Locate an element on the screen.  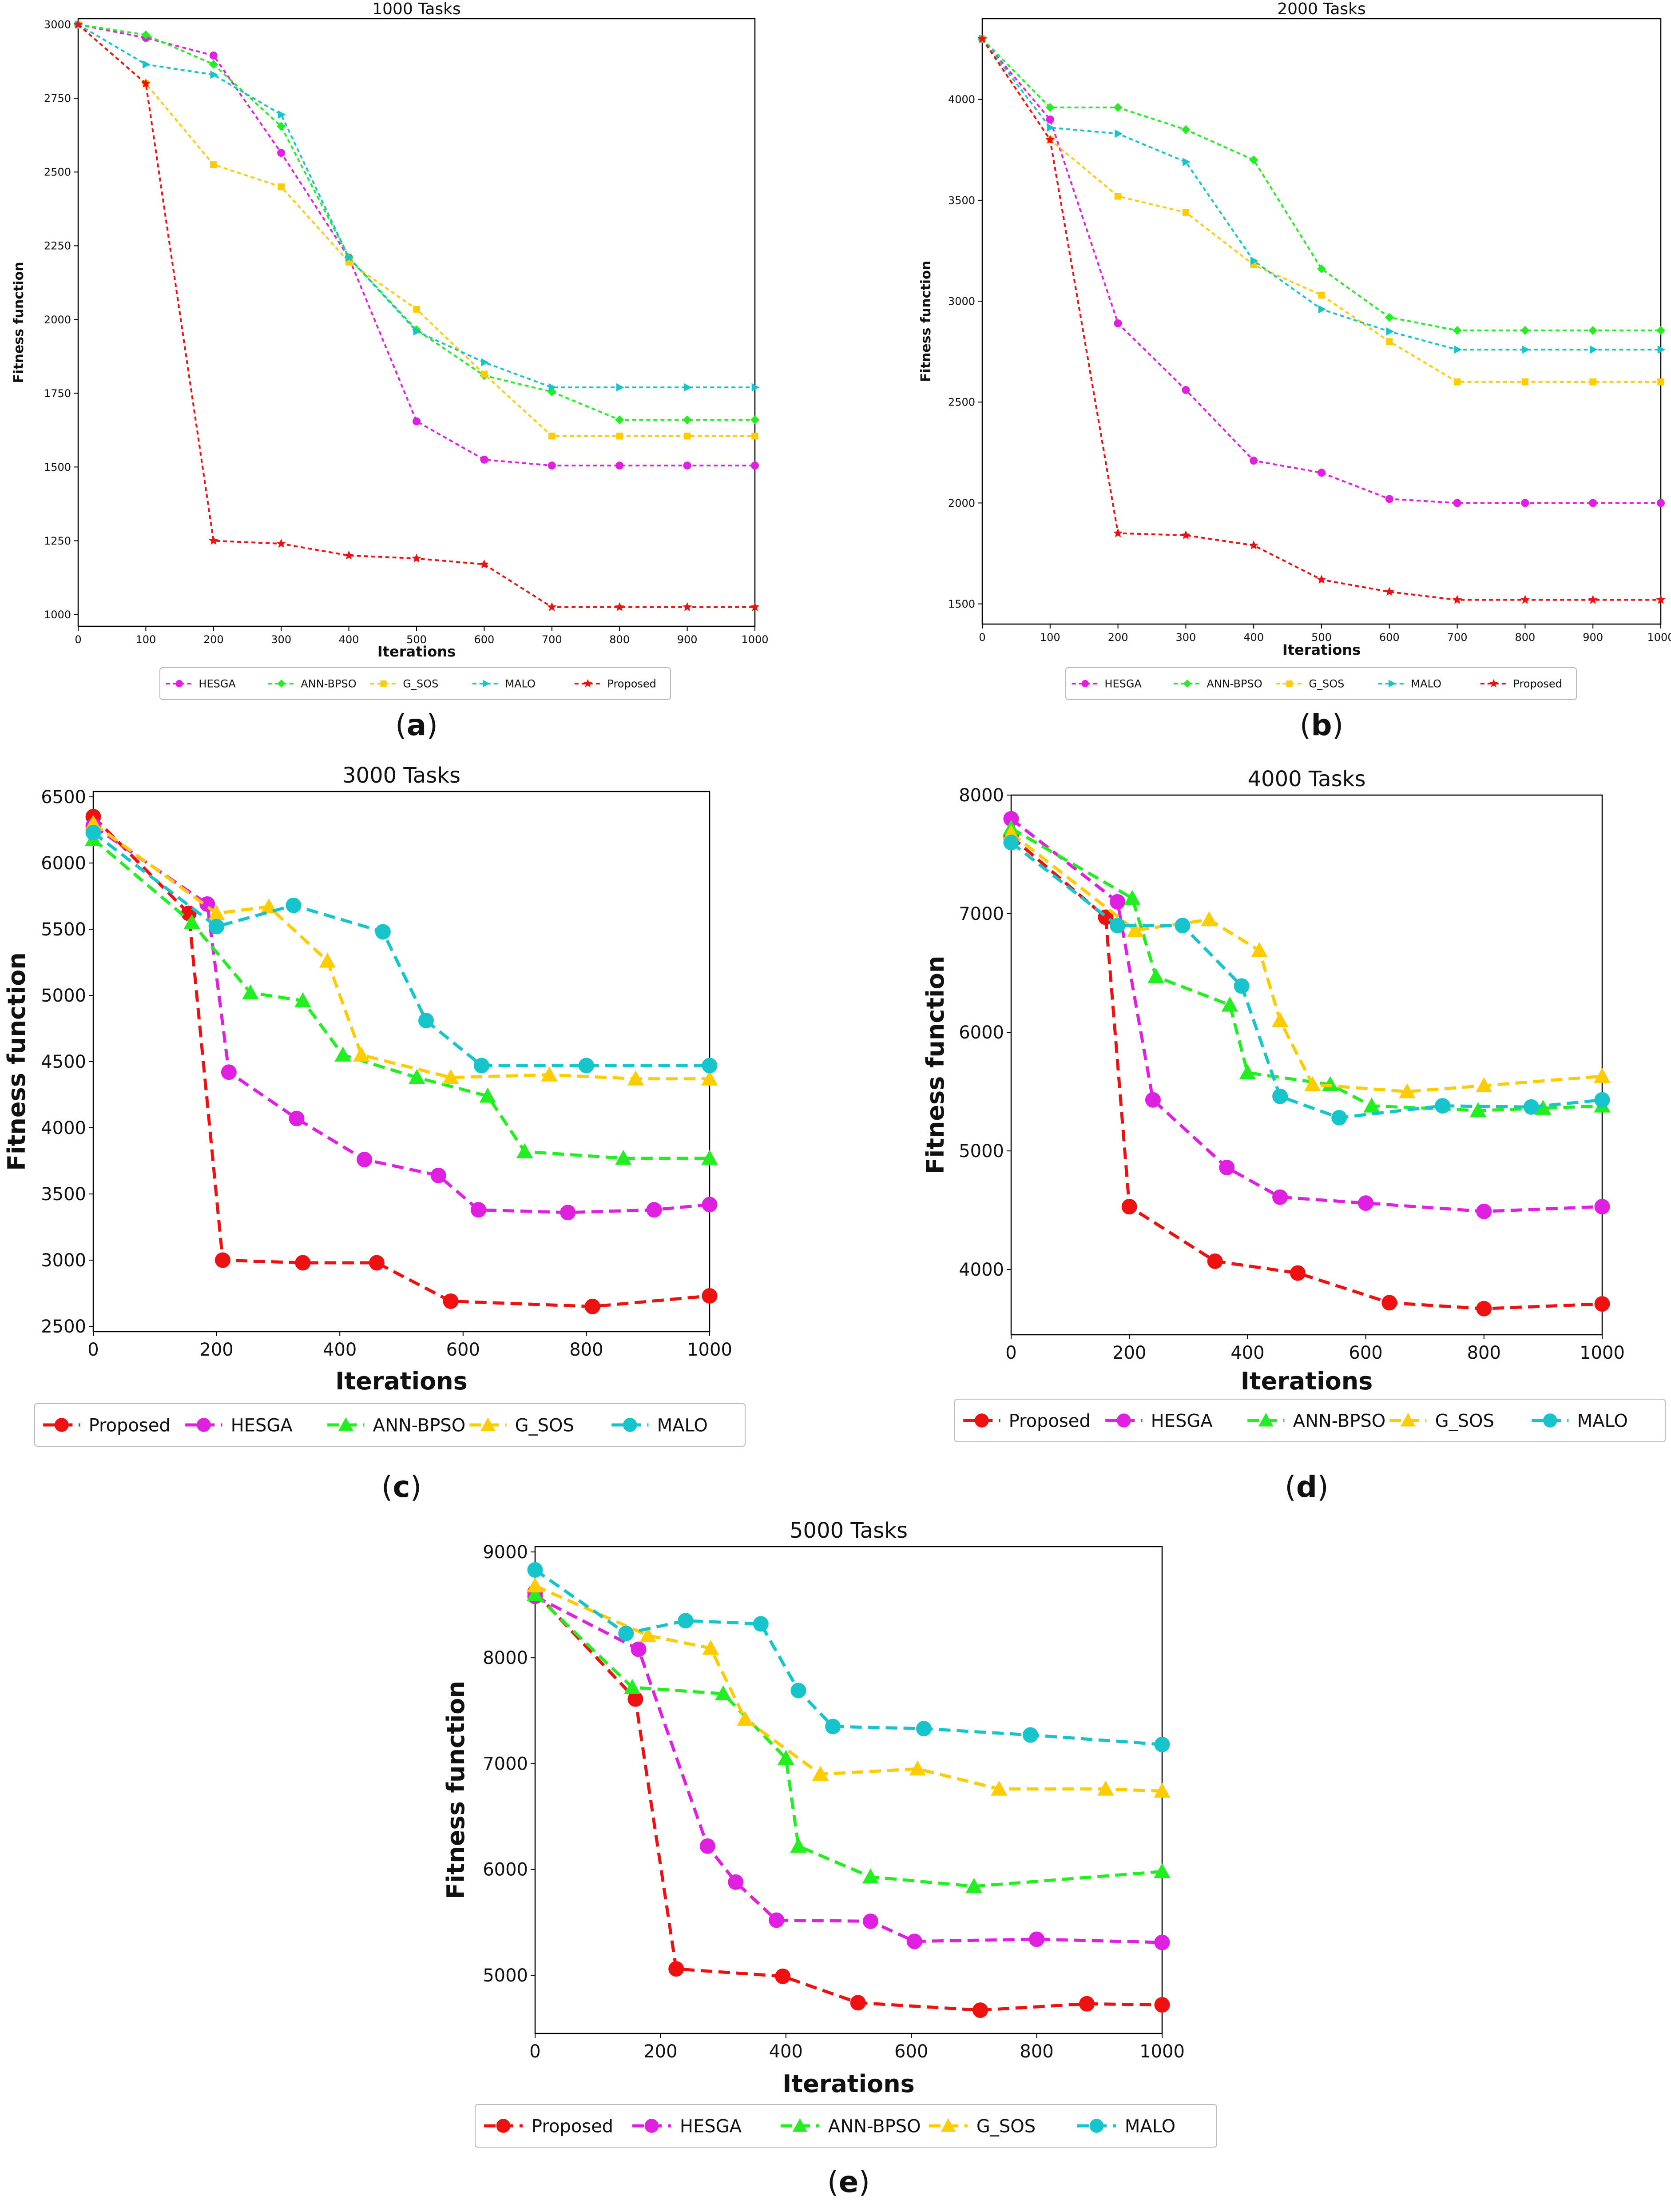
series-hesga is located at coordinates (1321, 271).